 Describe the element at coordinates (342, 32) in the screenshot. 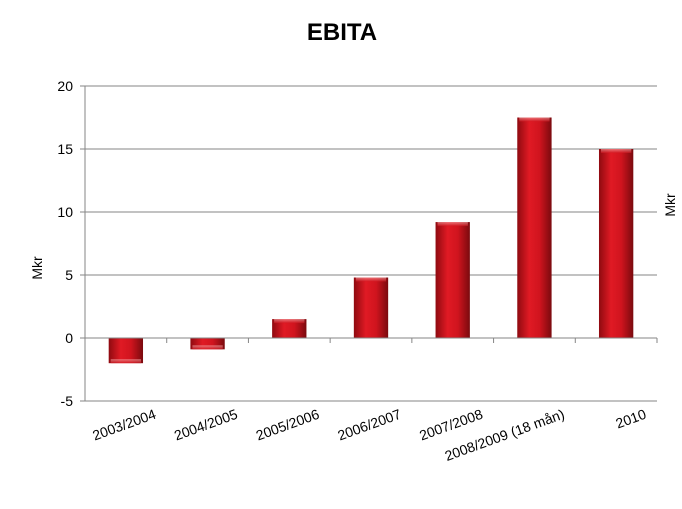

I see `chart-title: EBITA` at that location.